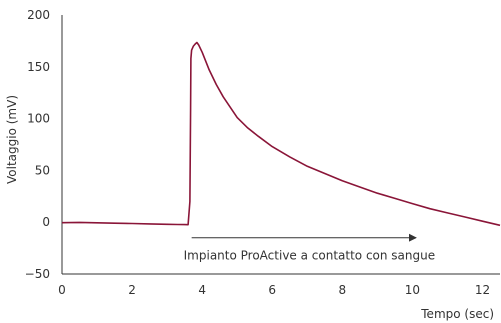  I want to click on y-tick-label: 0, so click(46, 222).